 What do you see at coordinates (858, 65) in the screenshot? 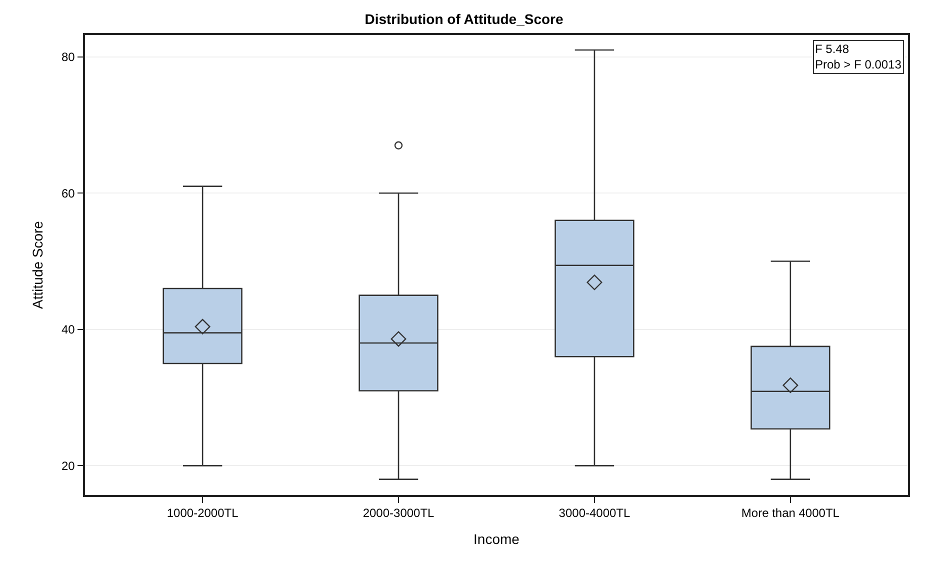
I see `annotation: Prob > F 0.0013` at bounding box center [858, 65].